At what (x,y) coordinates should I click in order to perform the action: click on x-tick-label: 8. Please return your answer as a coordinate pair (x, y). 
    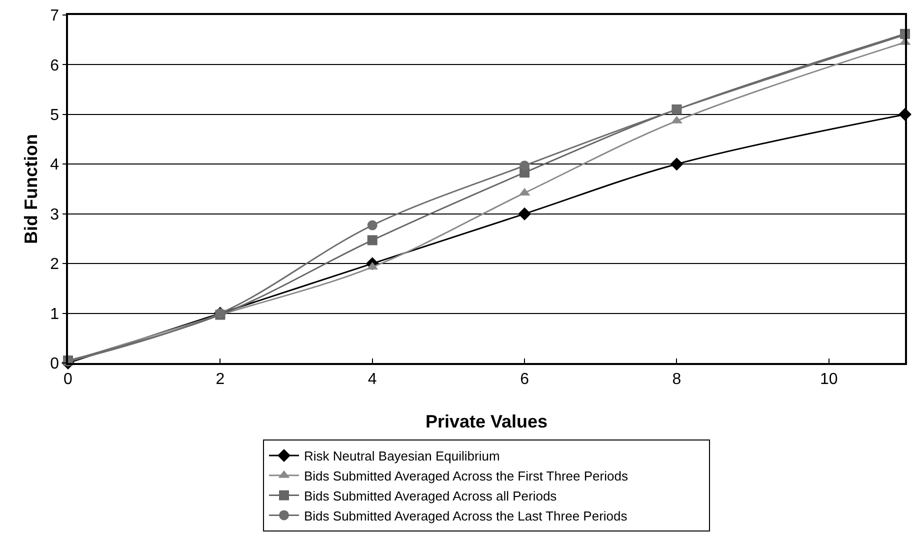
    Looking at the image, I should click on (677, 379).